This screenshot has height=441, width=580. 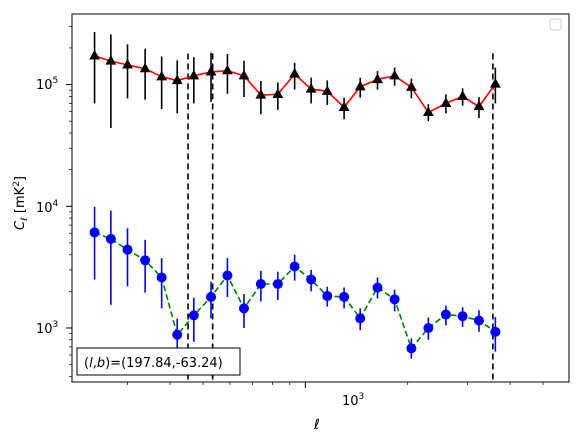 I want to click on x-tick-label-1e3: 103, so click(x=353, y=400).